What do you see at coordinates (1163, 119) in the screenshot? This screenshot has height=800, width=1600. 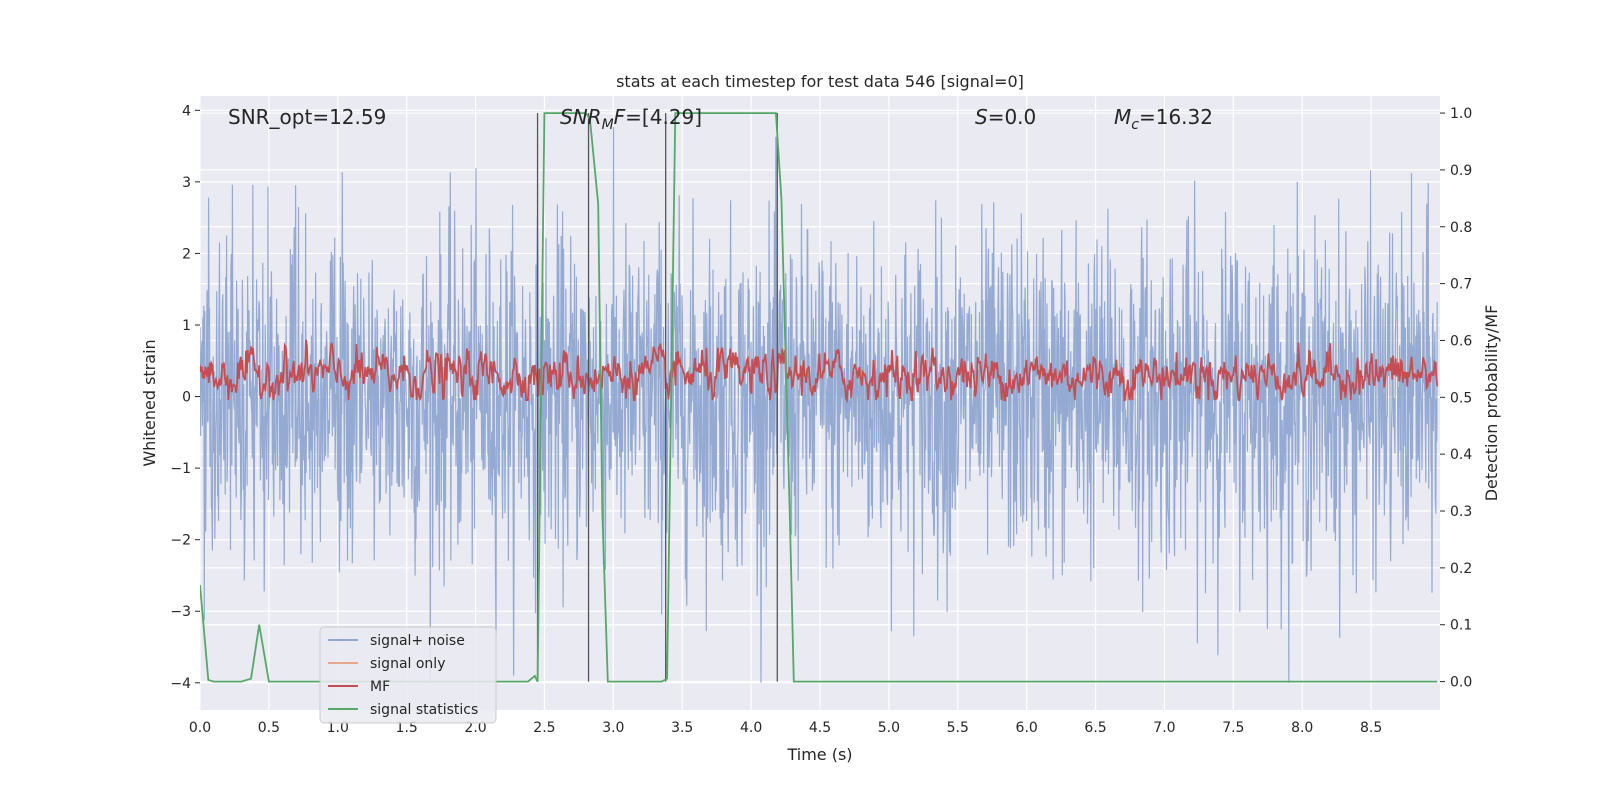 I see `annotation-mc: Mc=16.32` at bounding box center [1163, 119].